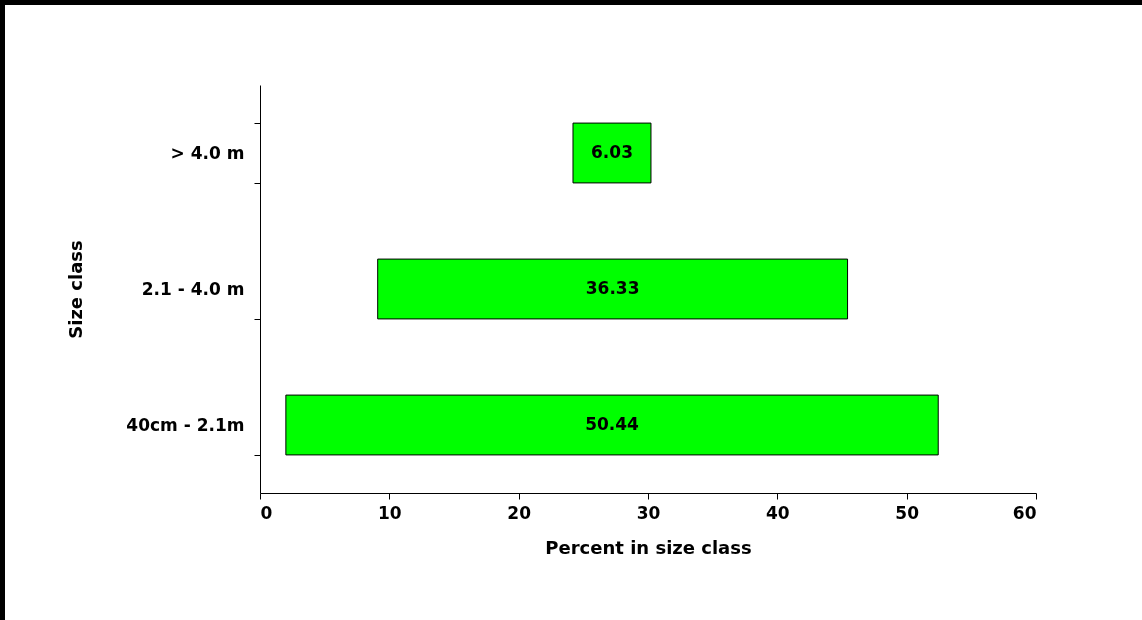 Image resolution: width=1142 pixels, height=620 pixels. Describe the element at coordinates (519, 512) in the screenshot. I see `x-tick-label: 20` at that location.